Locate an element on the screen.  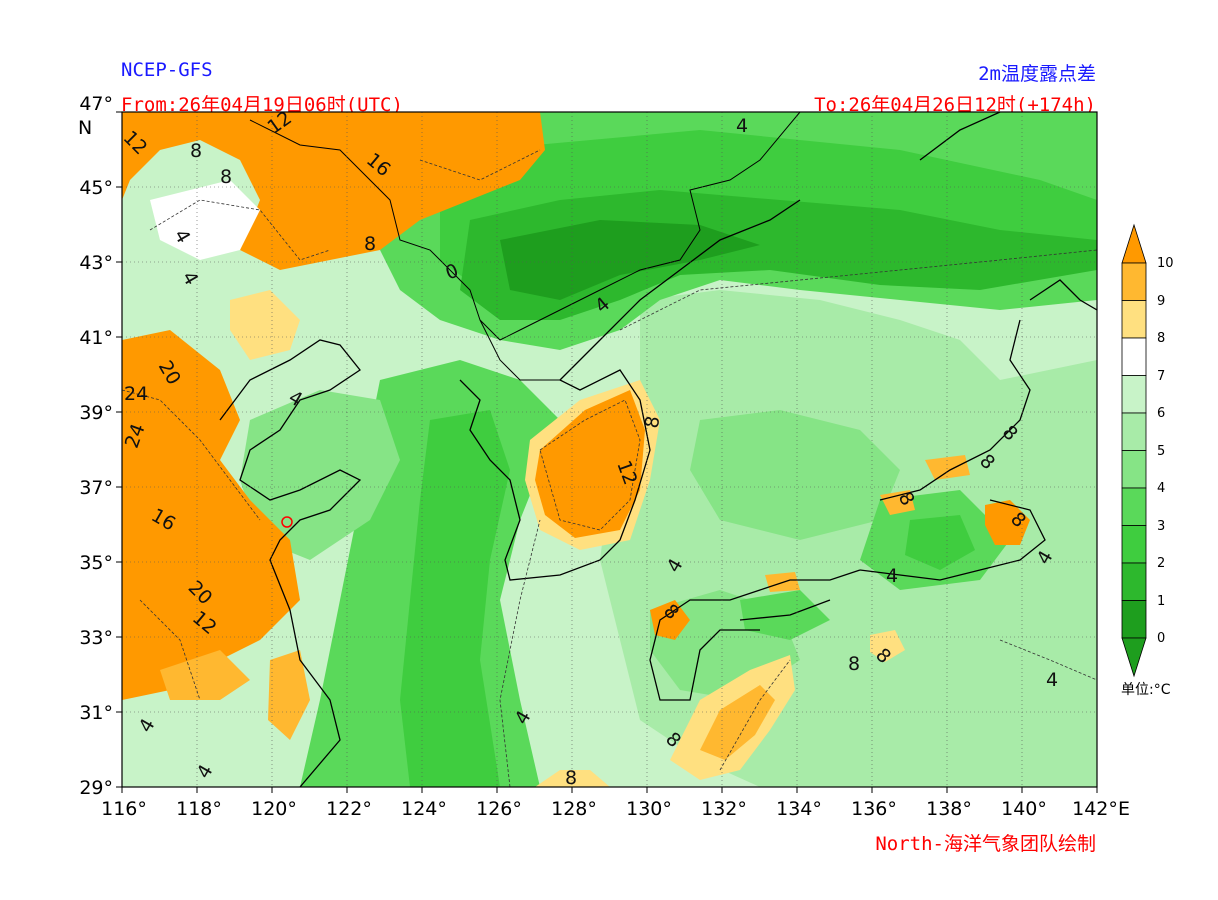
colorbar-cap-bottom is located at coordinates (1134, 657).